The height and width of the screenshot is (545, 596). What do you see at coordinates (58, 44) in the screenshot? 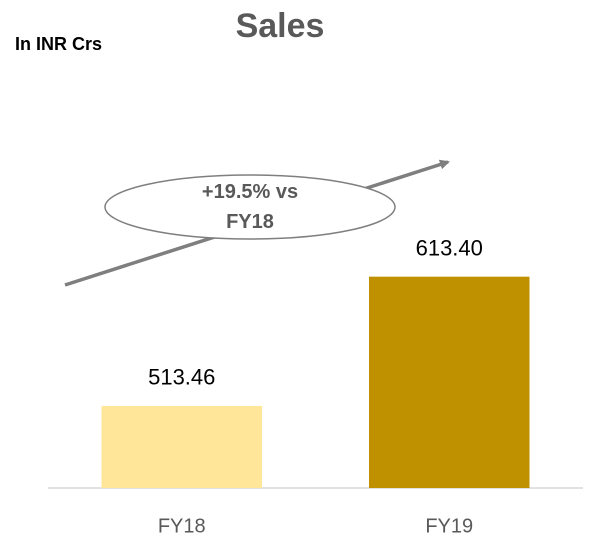
I see `subtitle: In INR Crs` at bounding box center [58, 44].